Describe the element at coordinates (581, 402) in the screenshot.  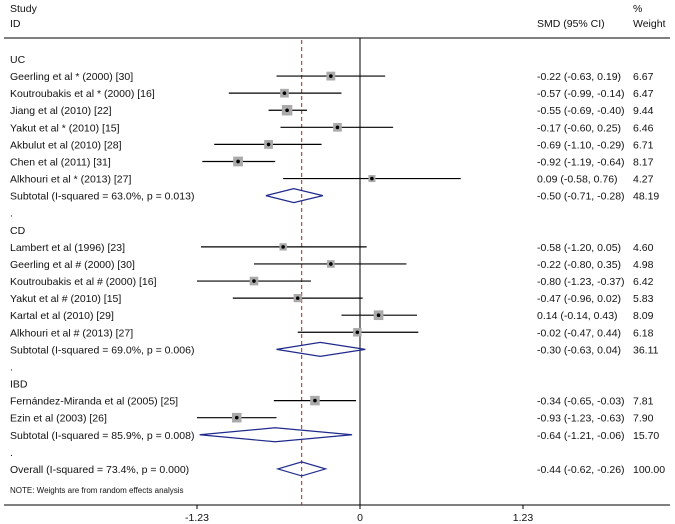
I see `study-ci-text: -0.34 (-0.65, -0.03)` at that location.